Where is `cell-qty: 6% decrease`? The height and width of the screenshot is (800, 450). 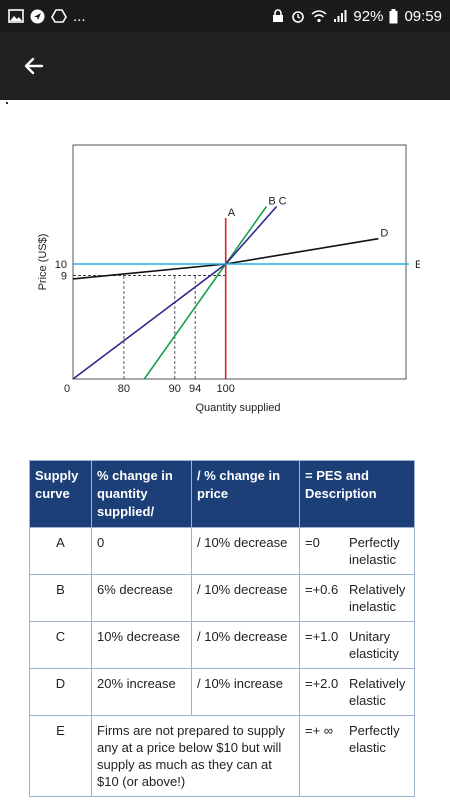 cell-qty: 6% decrease is located at coordinates (141, 598).